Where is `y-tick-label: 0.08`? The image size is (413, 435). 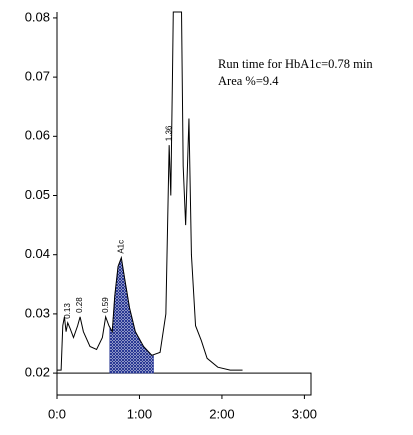
y-tick-label: 0.08 is located at coordinates (37, 16).